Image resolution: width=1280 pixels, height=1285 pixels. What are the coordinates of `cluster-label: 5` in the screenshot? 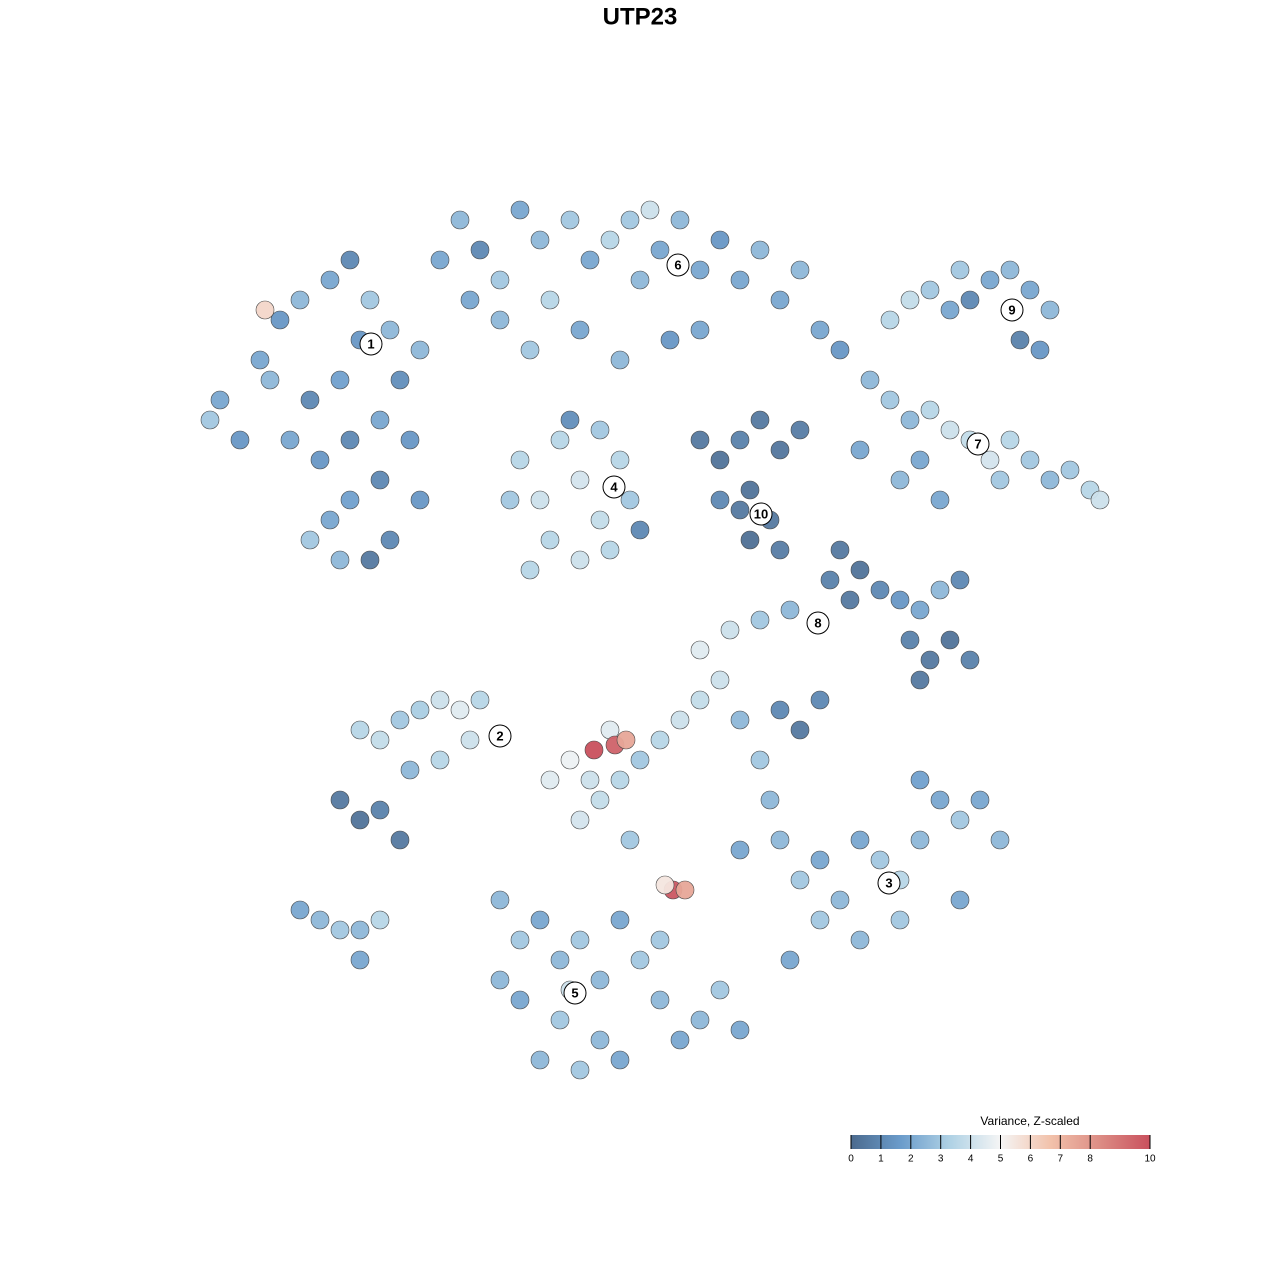 It's located at (574, 992).